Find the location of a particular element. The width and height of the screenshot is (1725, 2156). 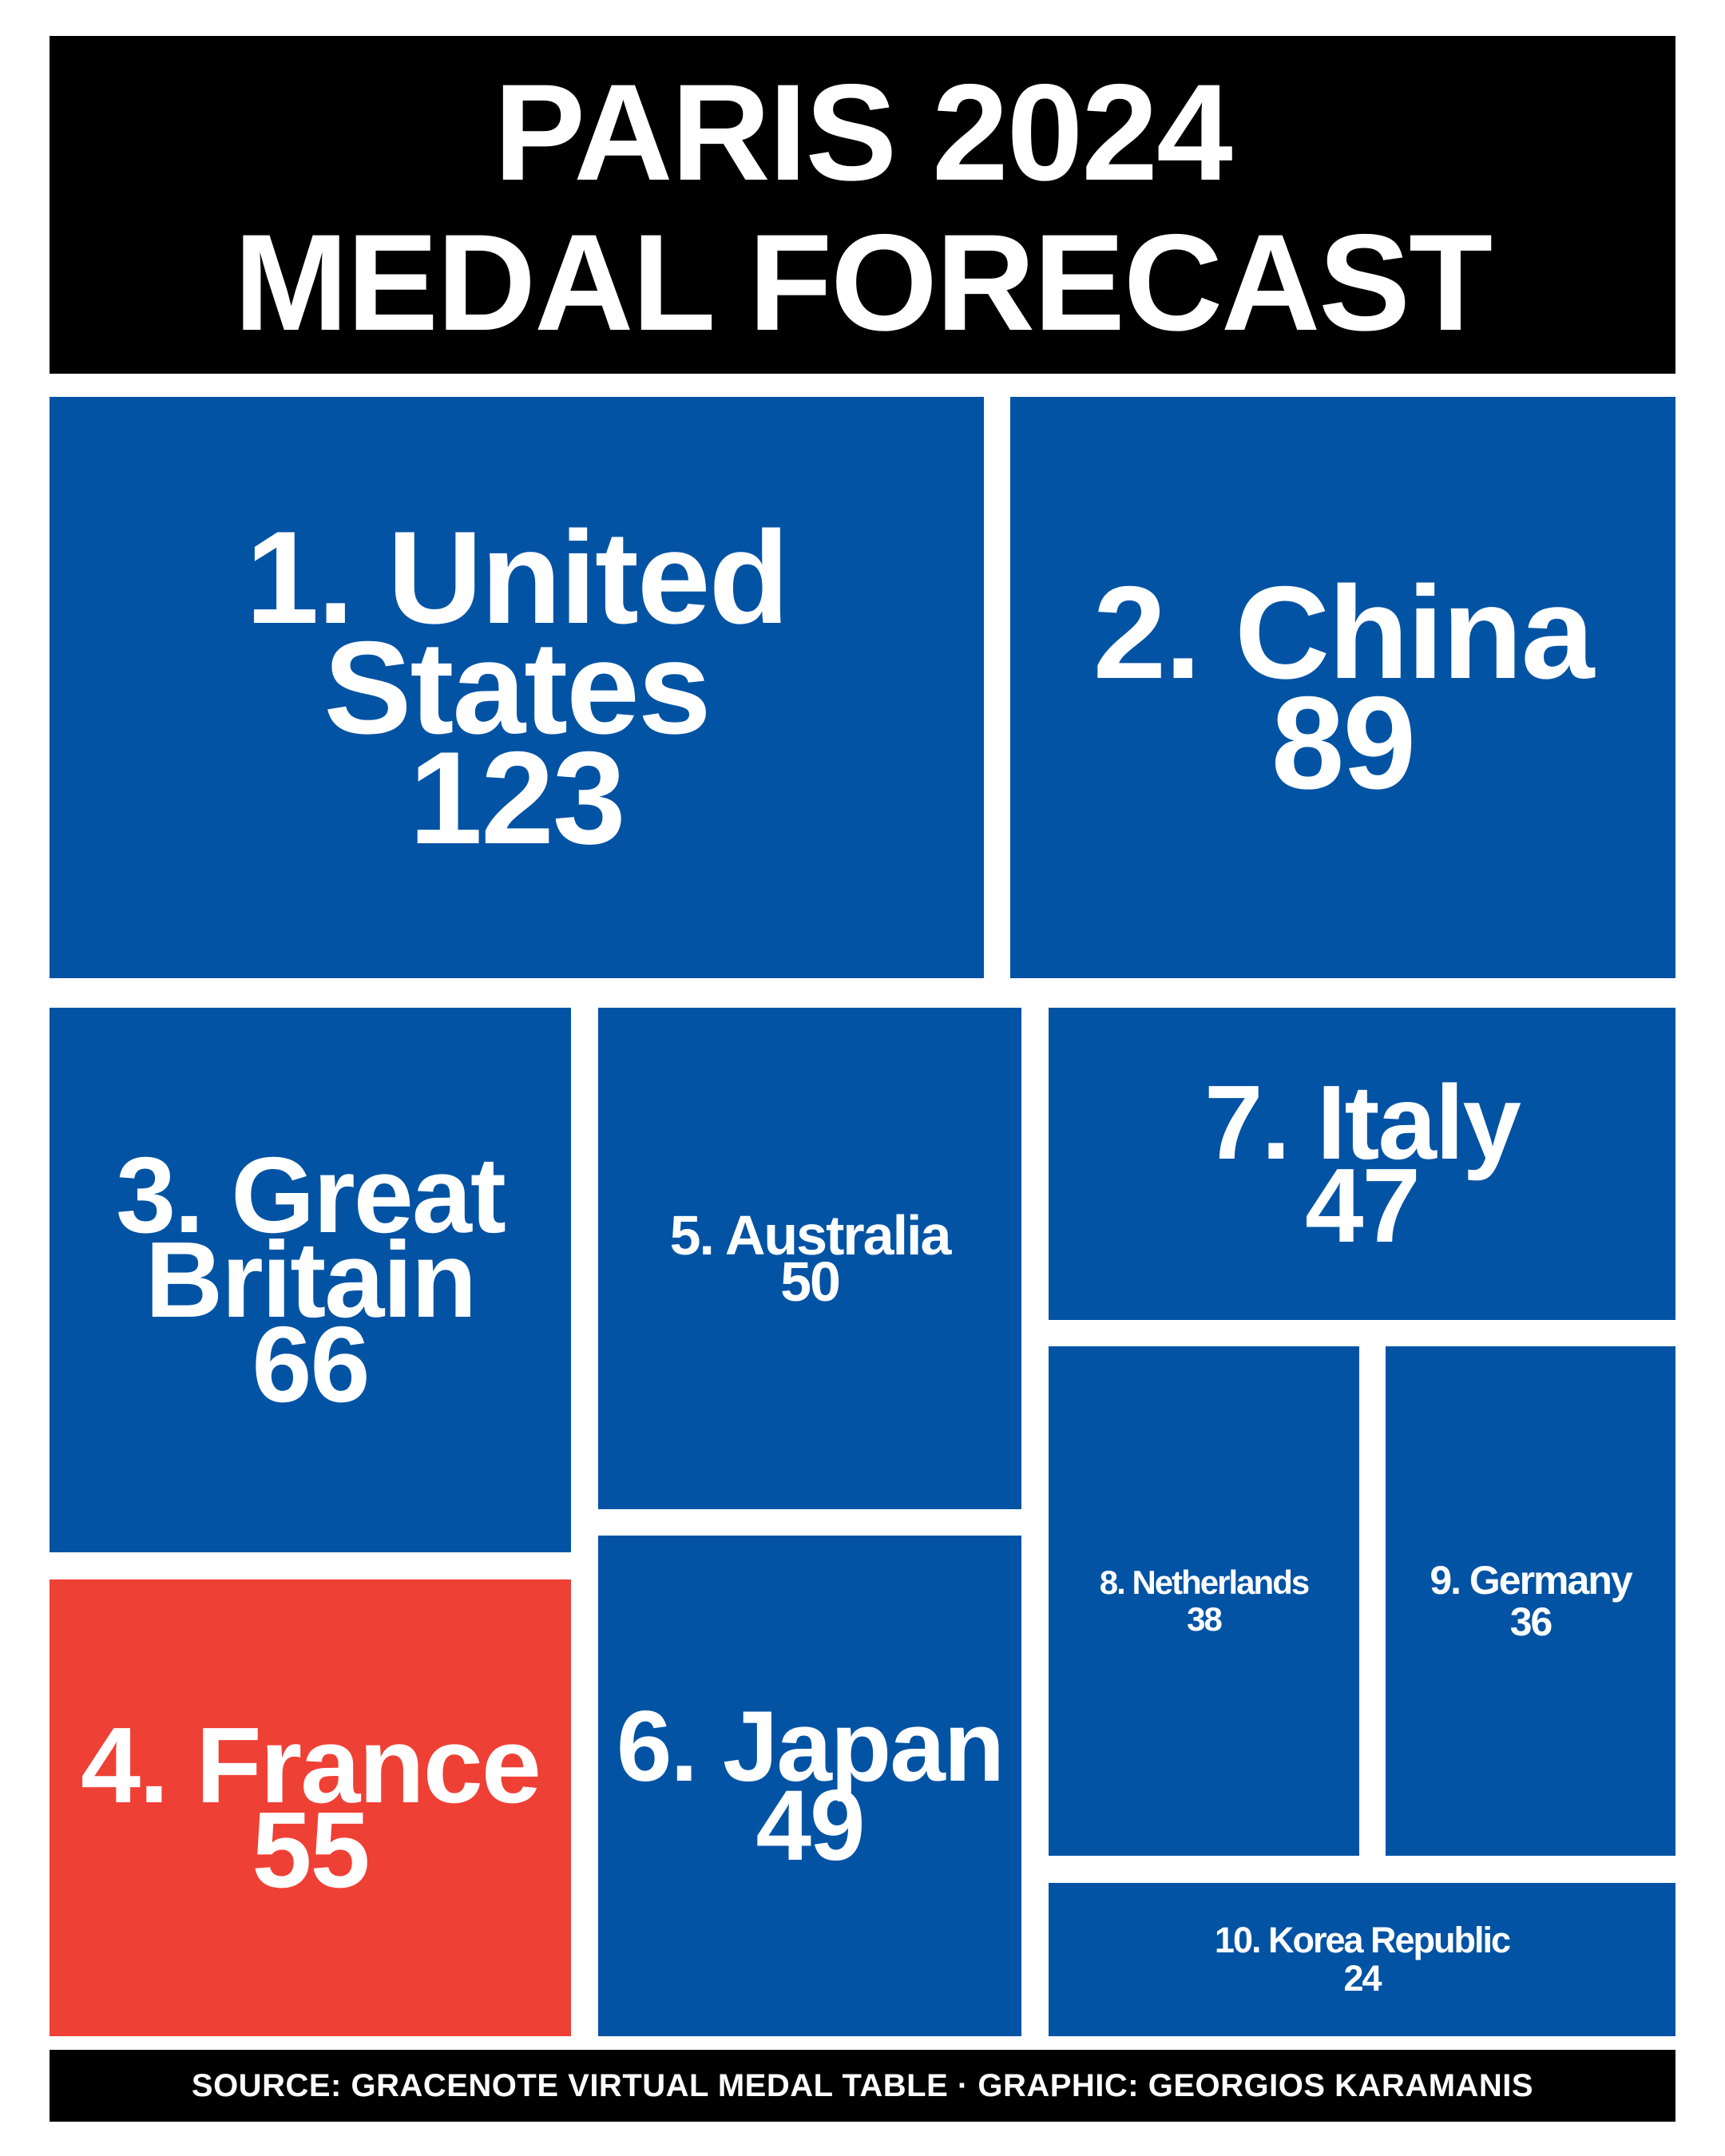

tile-medal-count: 50 is located at coordinates (811, 1281).